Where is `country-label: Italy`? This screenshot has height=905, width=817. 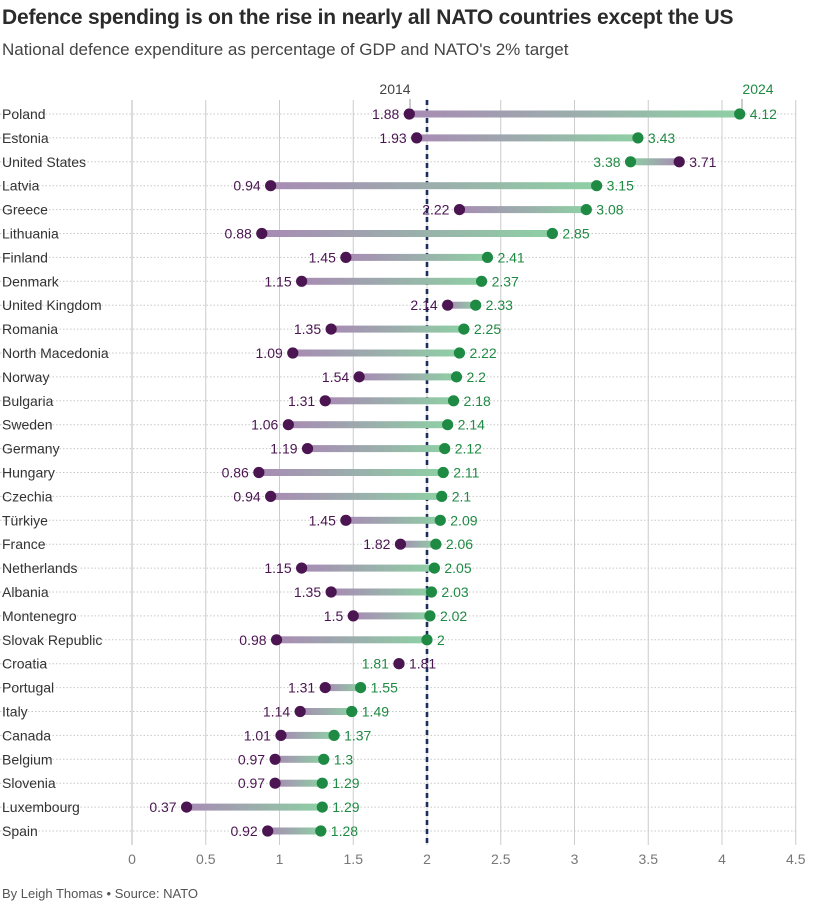
country-label: Italy is located at coordinates (15, 712).